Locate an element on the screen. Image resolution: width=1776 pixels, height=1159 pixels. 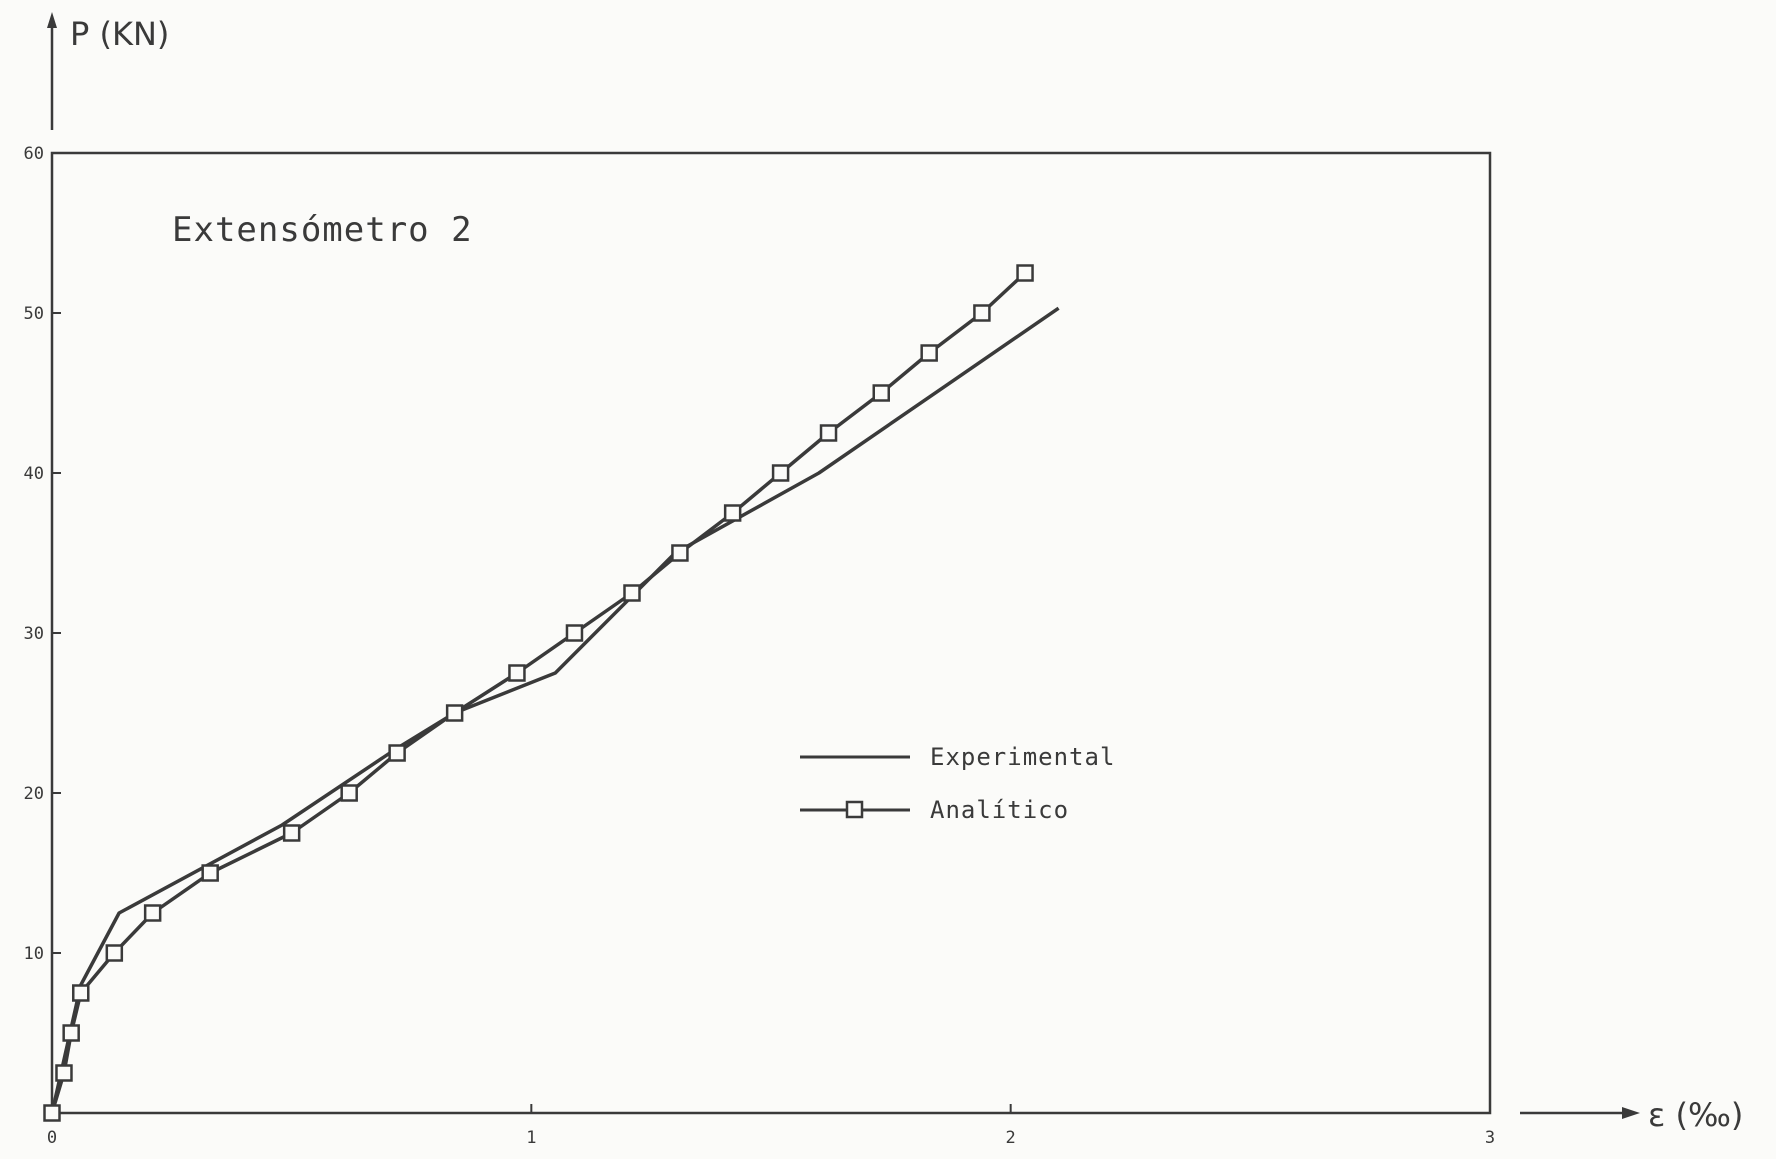
y-tick-label: 40 is located at coordinates (34, 474).